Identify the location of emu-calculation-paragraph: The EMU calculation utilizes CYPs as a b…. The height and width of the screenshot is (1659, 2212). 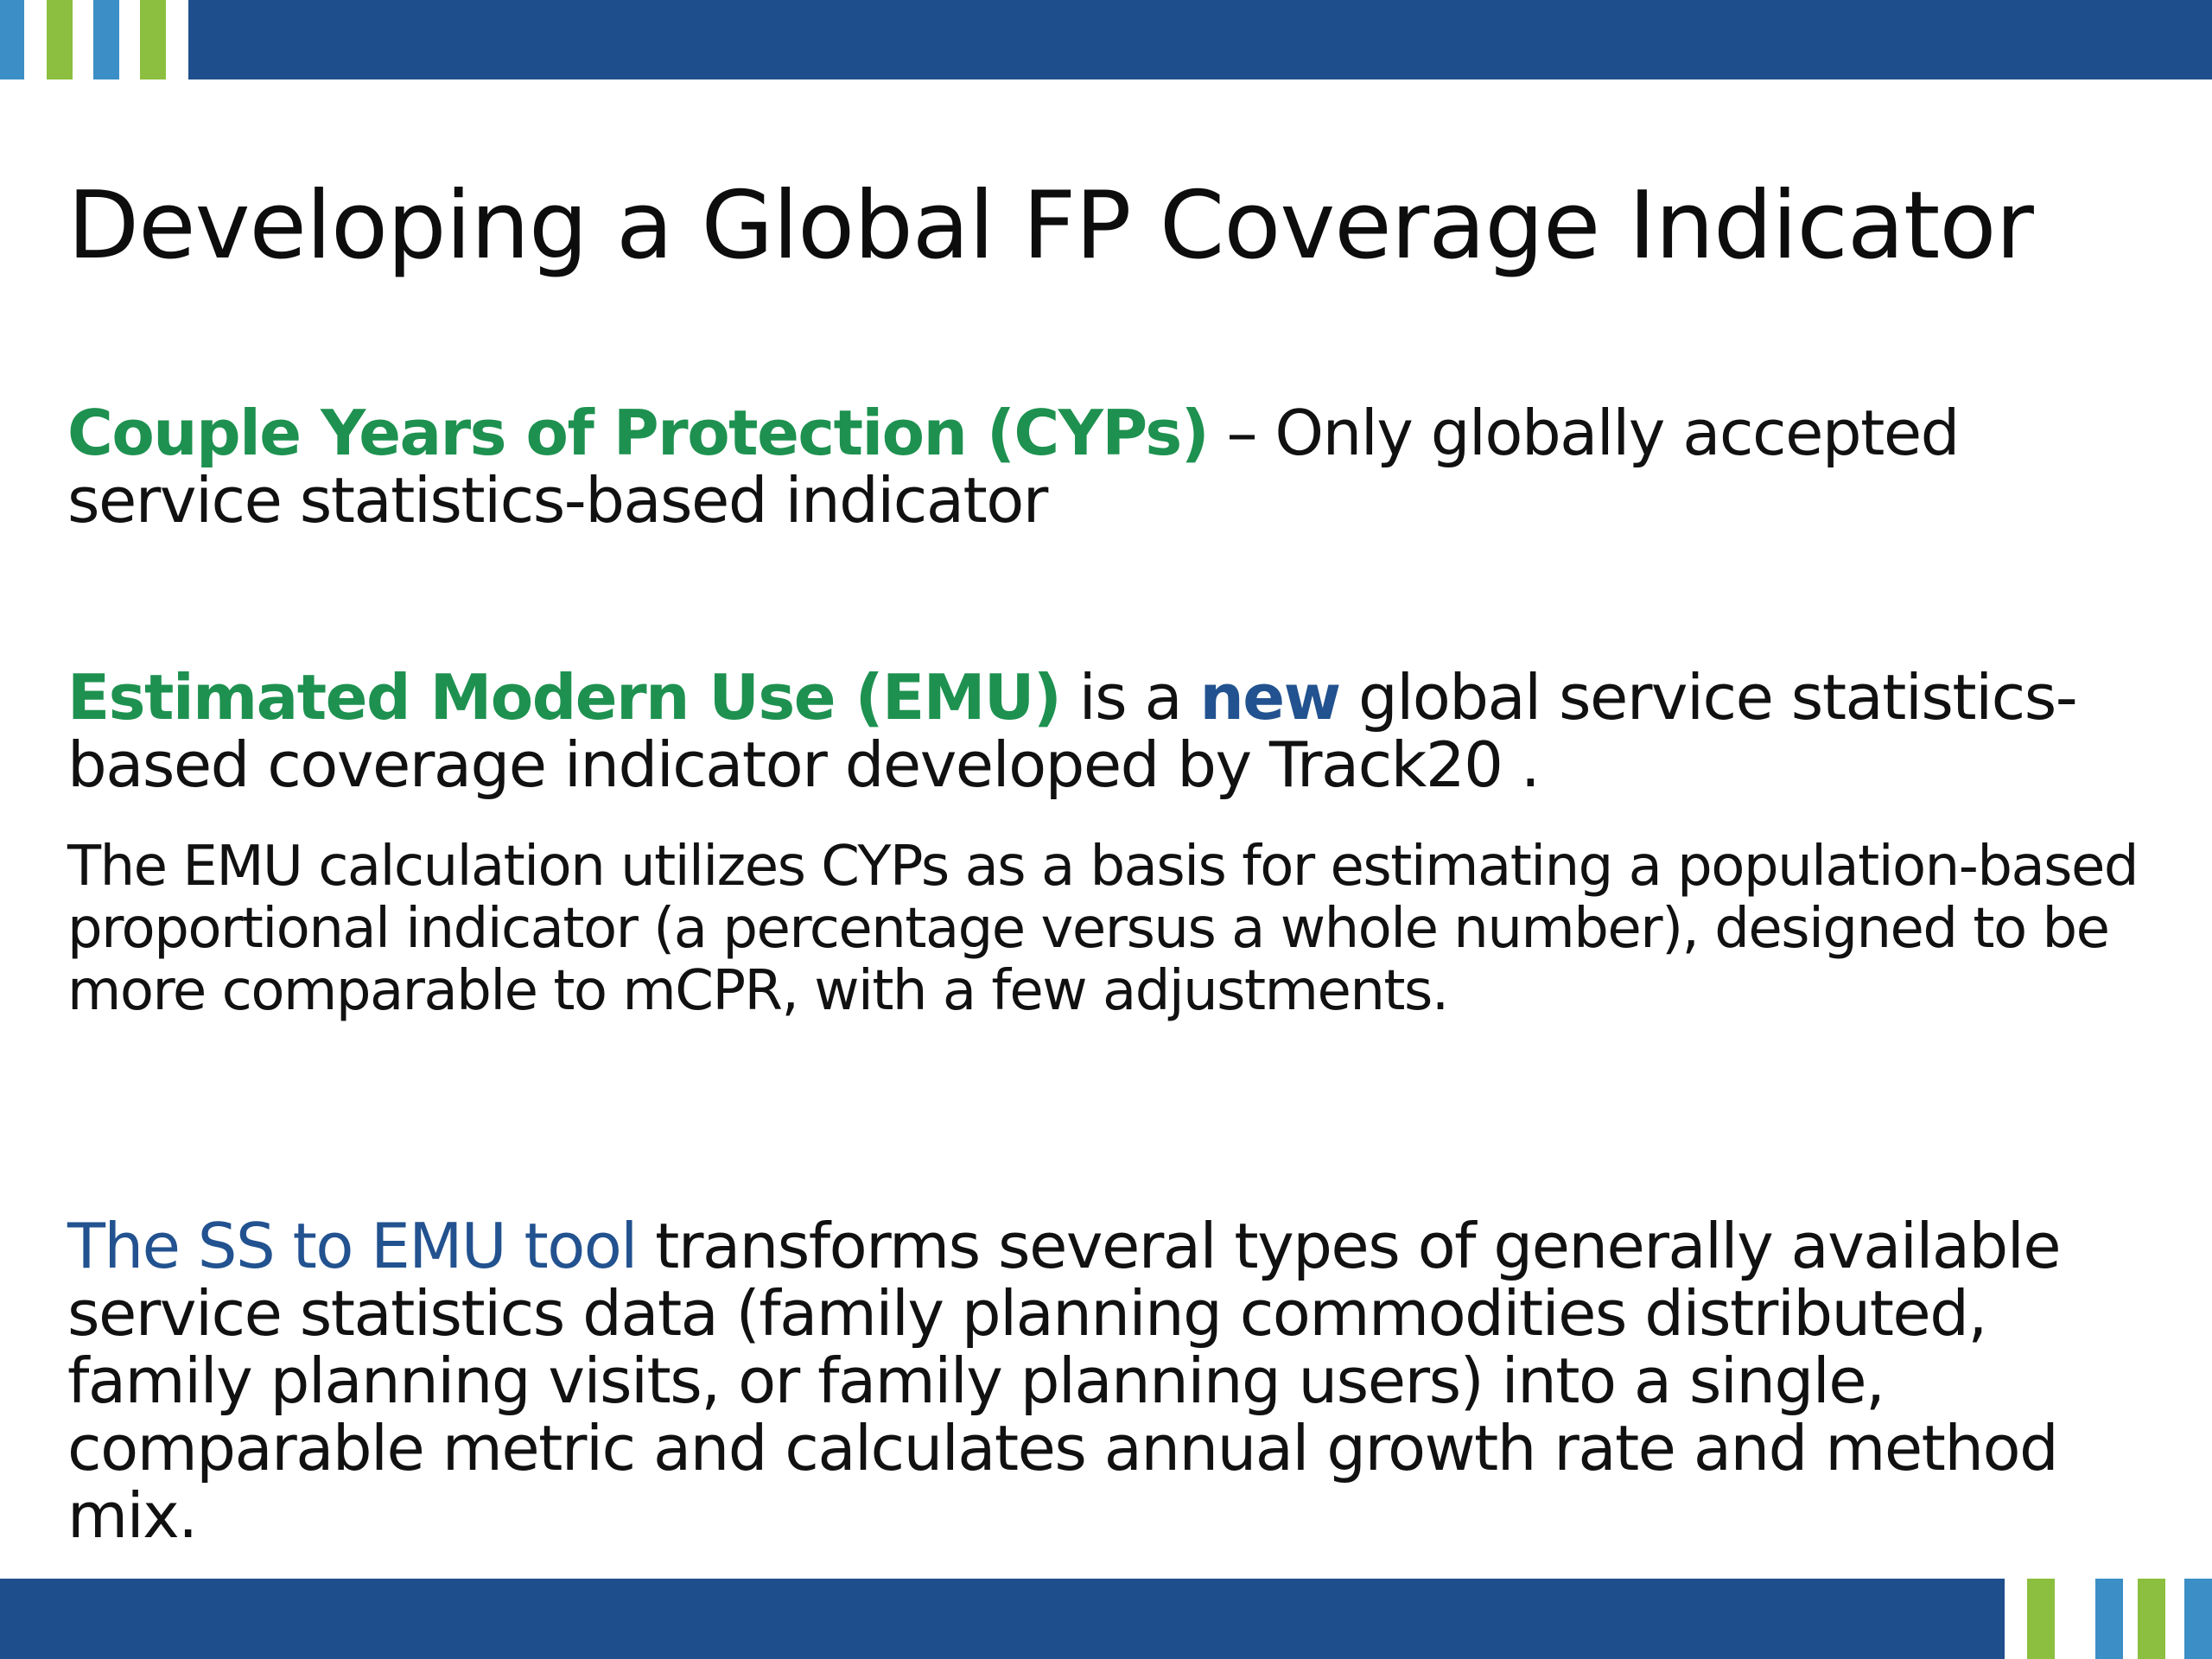
(1103, 929).